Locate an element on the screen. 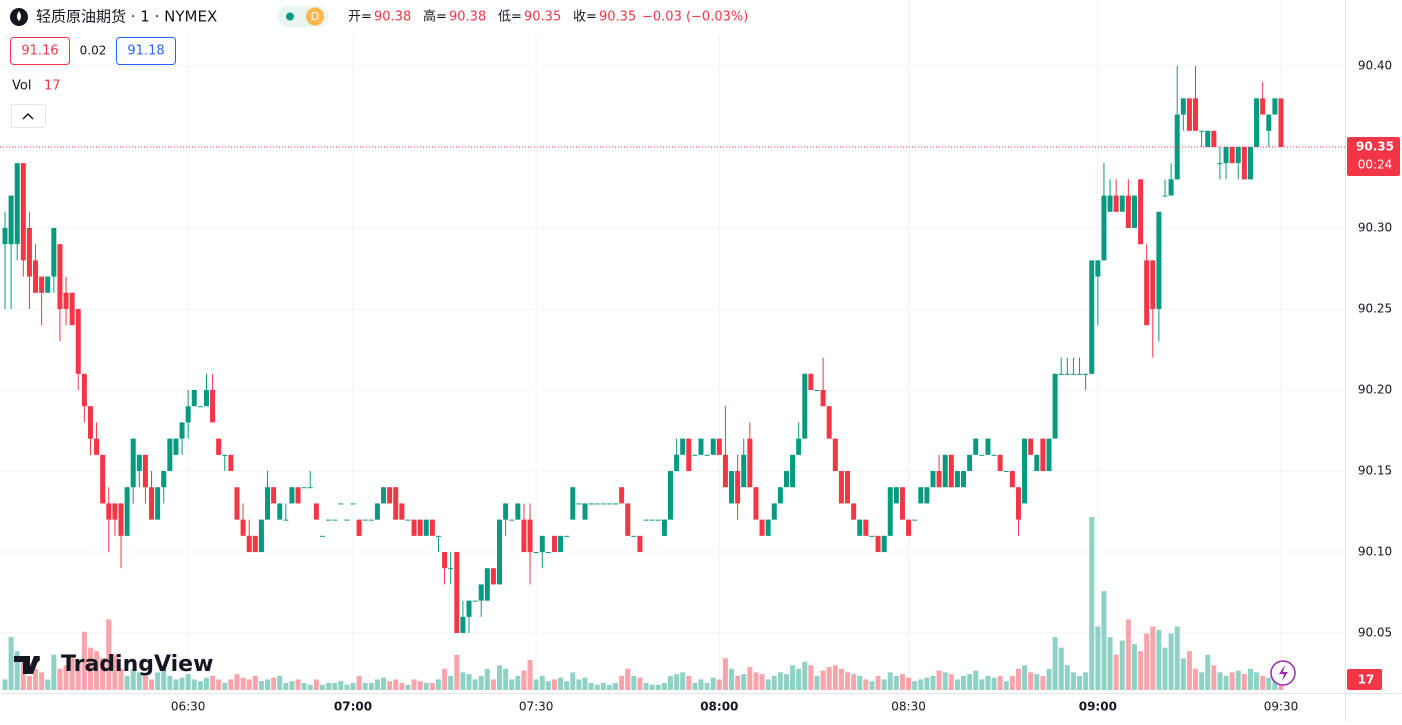 The width and height of the screenshot is (1402, 725). logo-text: TradingView is located at coordinates (137, 664).